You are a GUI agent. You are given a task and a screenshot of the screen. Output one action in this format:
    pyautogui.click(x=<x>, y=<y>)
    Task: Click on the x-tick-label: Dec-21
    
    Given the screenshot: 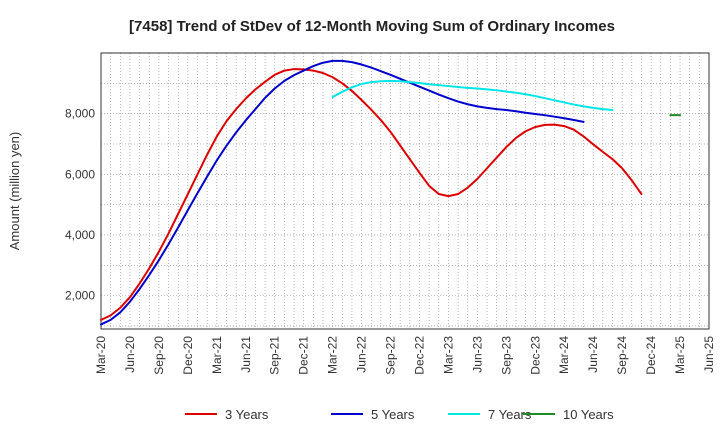 What is the action you would take?
    pyautogui.click(x=304, y=355)
    